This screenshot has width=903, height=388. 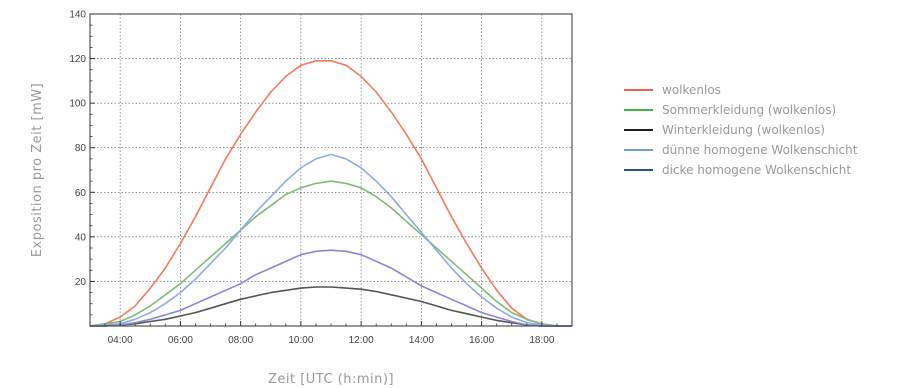 I want to click on x-tick-label: 04:00, so click(x=120, y=340).